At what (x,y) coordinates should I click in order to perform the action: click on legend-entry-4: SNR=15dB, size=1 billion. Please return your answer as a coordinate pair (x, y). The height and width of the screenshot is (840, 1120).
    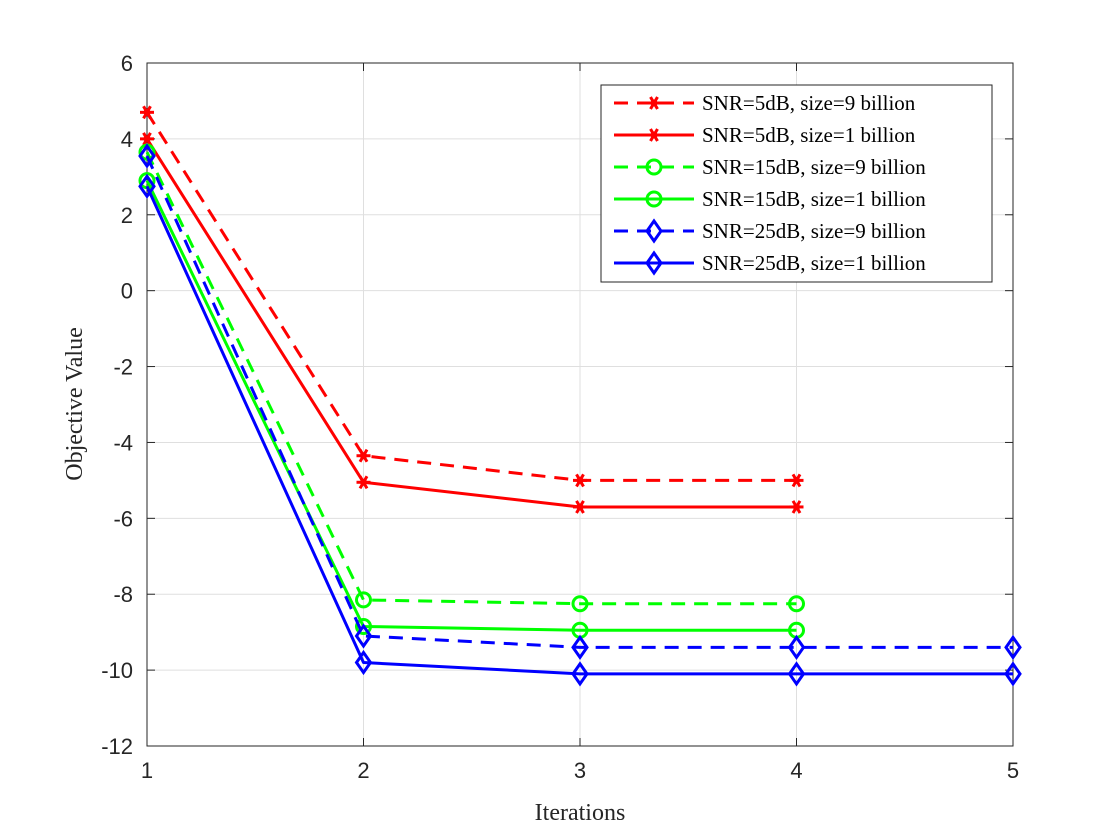
    Looking at the image, I should click on (770, 199).